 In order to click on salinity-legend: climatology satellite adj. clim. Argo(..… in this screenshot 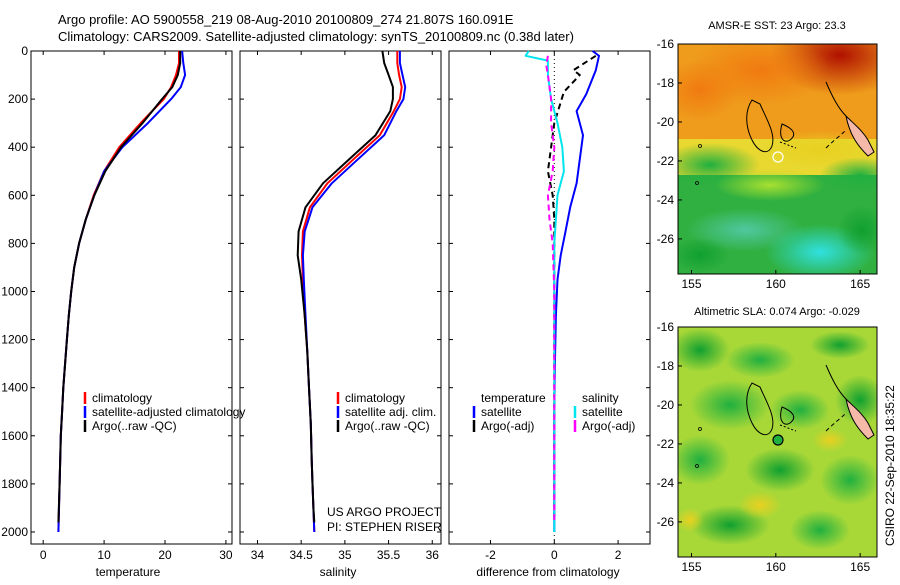, I will do `click(386, 412)`.